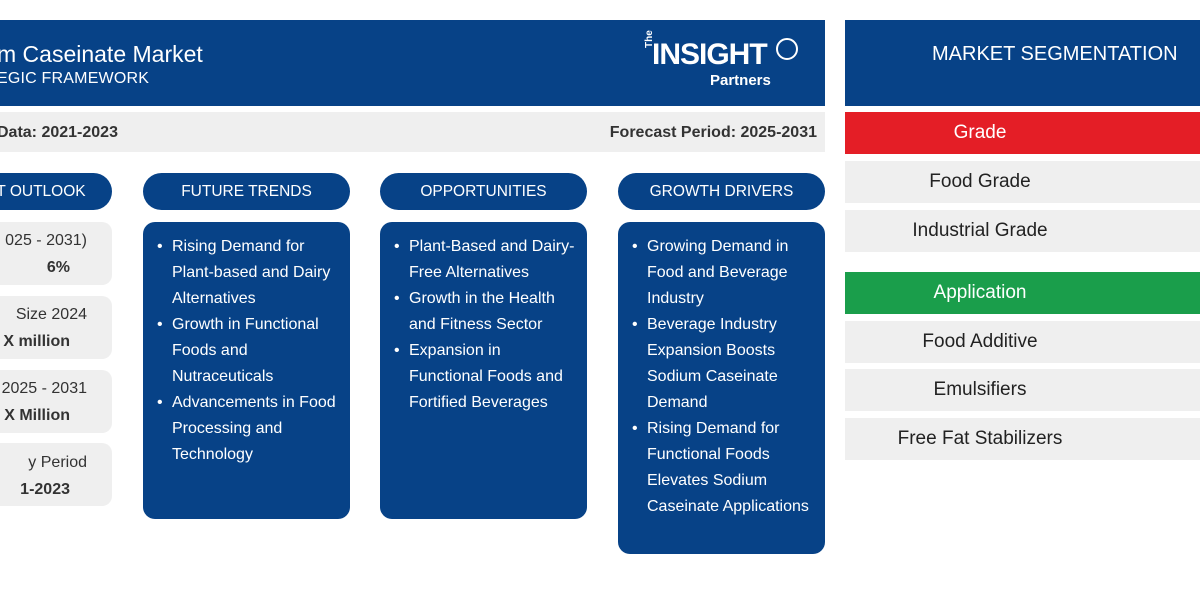 The image size is (1200, 600). I want to click on stat-label: y Period, so click(57, 462).